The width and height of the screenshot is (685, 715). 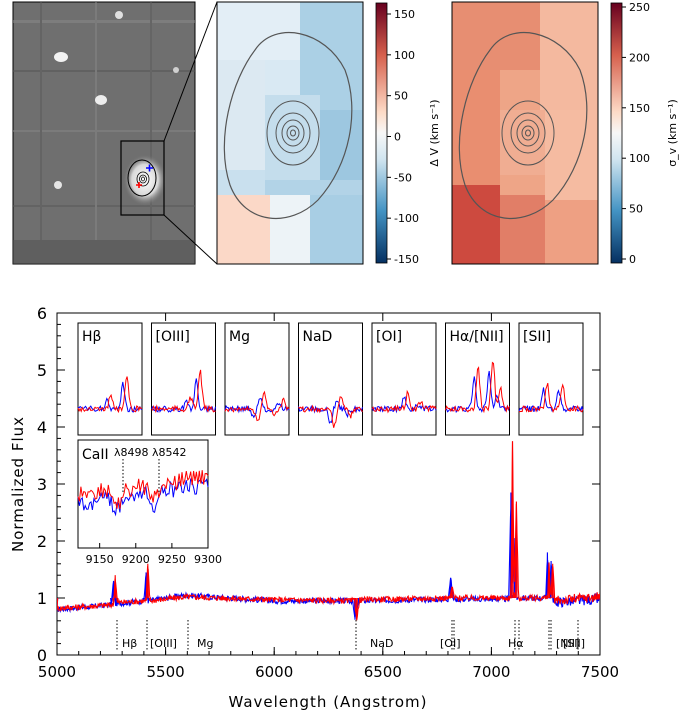 What do you see at coordinates (350, 635) in the screenshot?
I see `line-markers: Hβ [OIII] Mg NaD [OI] Hα [NII][SII]` at bounding box center [350, 635].